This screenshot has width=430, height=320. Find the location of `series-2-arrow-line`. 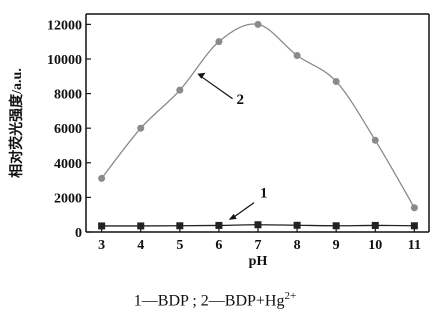

series-2-arrow-line is located at coordinates (217, 88).